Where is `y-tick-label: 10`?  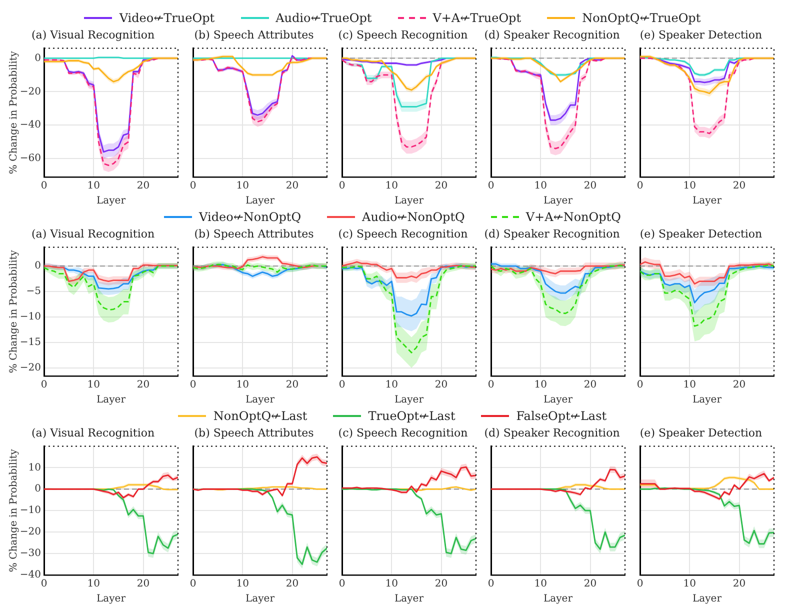
y-tick-label: 10 is located at coordinates (34, 468).